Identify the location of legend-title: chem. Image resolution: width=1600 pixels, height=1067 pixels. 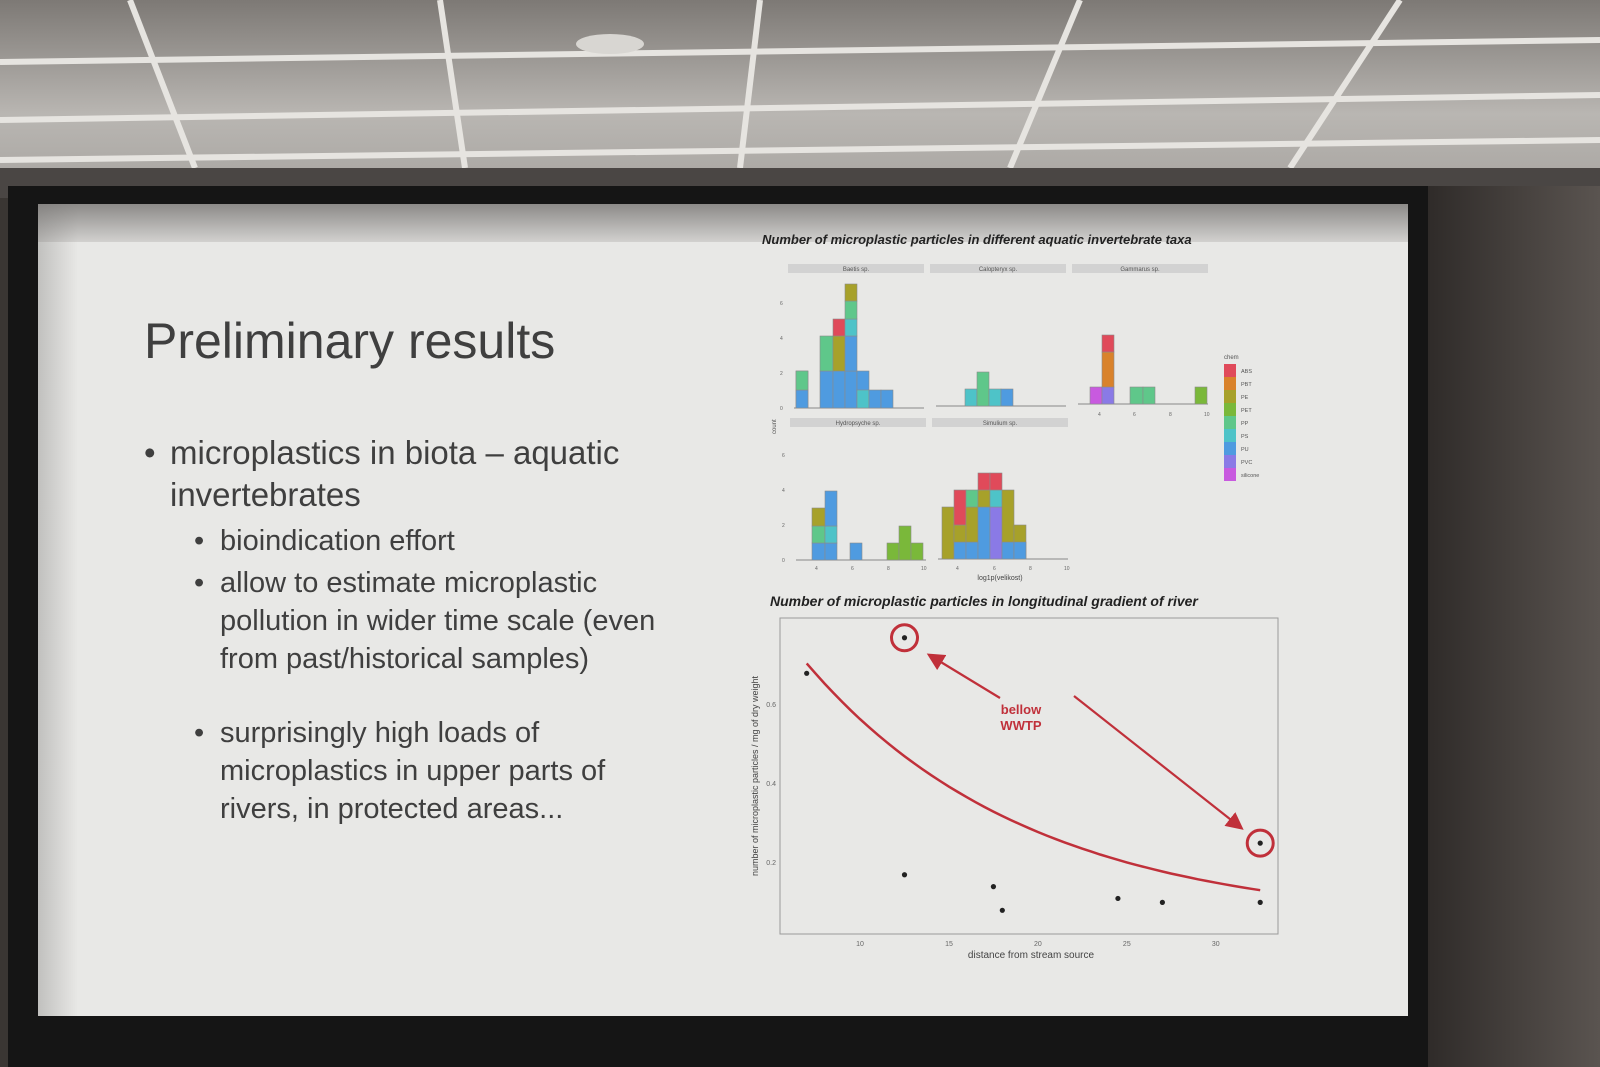
(1231, 358).